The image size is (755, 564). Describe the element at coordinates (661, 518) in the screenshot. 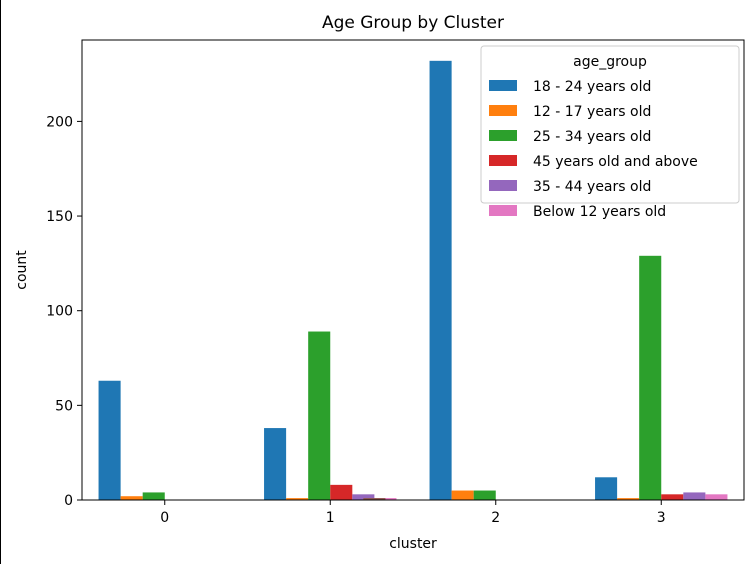

I see `x-tick-label: 3` at that location.